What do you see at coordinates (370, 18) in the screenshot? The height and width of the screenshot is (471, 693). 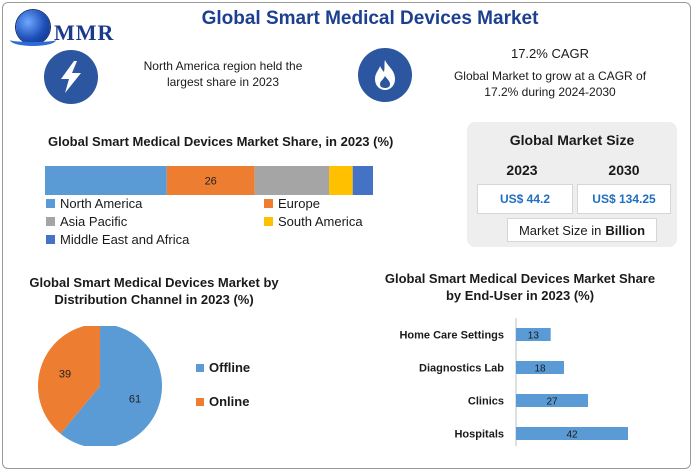 I see `page-title: Global Smart Medical Devices Market` at bounding box center [370, 18].